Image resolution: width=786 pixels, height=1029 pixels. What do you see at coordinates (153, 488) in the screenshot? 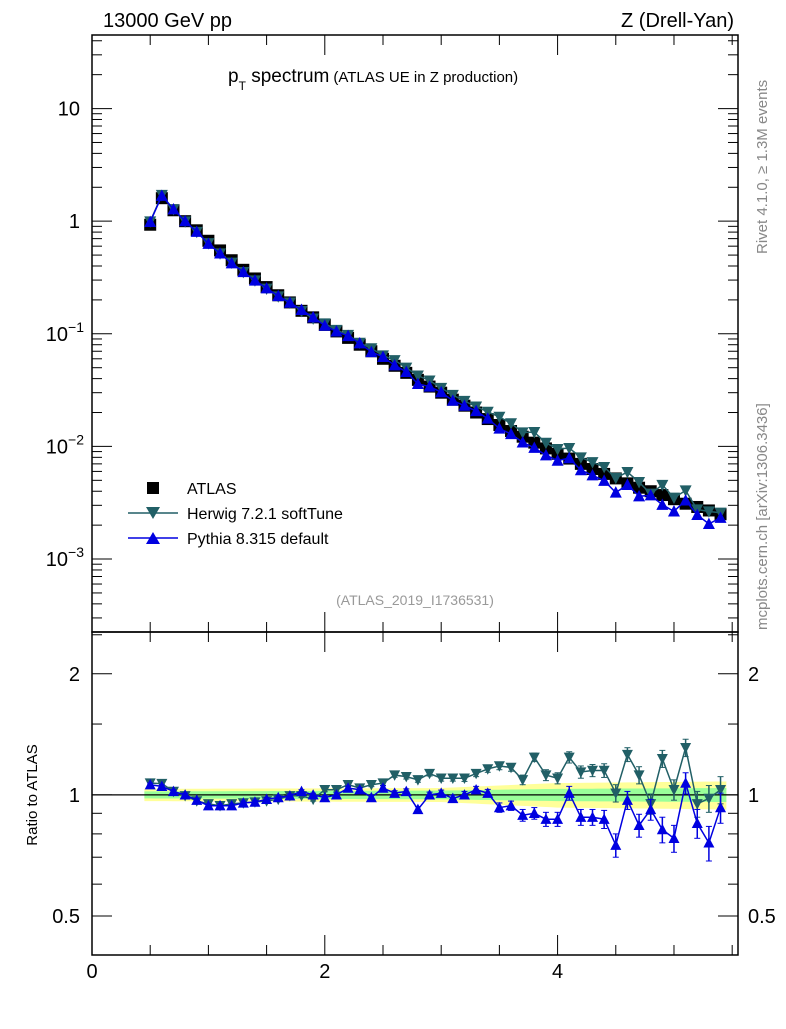
I see `legend-atlas-marker` at bounding box center [153, 488].